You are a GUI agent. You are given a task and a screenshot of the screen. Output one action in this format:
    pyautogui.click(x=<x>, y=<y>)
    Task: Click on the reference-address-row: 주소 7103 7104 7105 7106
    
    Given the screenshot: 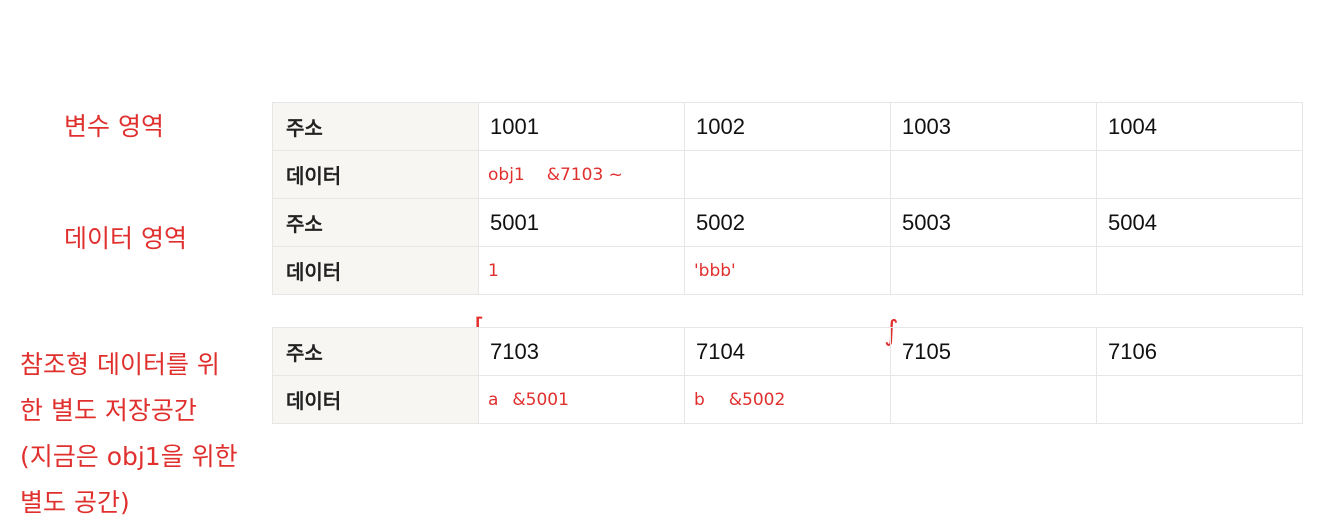 What is the action you would take?
    pyautogui.click(x=787, y=351)
    